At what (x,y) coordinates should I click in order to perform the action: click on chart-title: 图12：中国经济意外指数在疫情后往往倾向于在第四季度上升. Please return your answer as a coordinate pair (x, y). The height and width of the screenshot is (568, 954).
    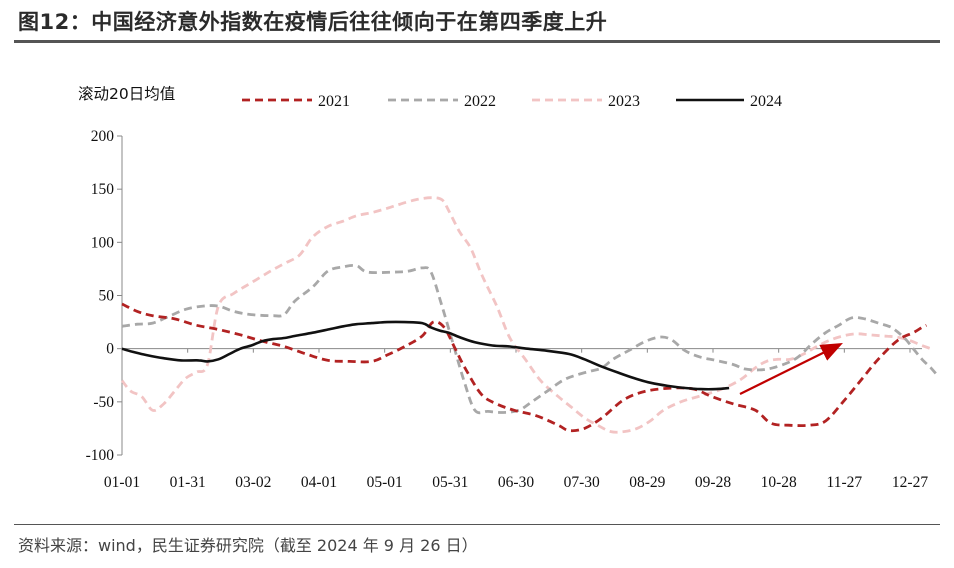
    Looking at the image, I should click on (313, 22).